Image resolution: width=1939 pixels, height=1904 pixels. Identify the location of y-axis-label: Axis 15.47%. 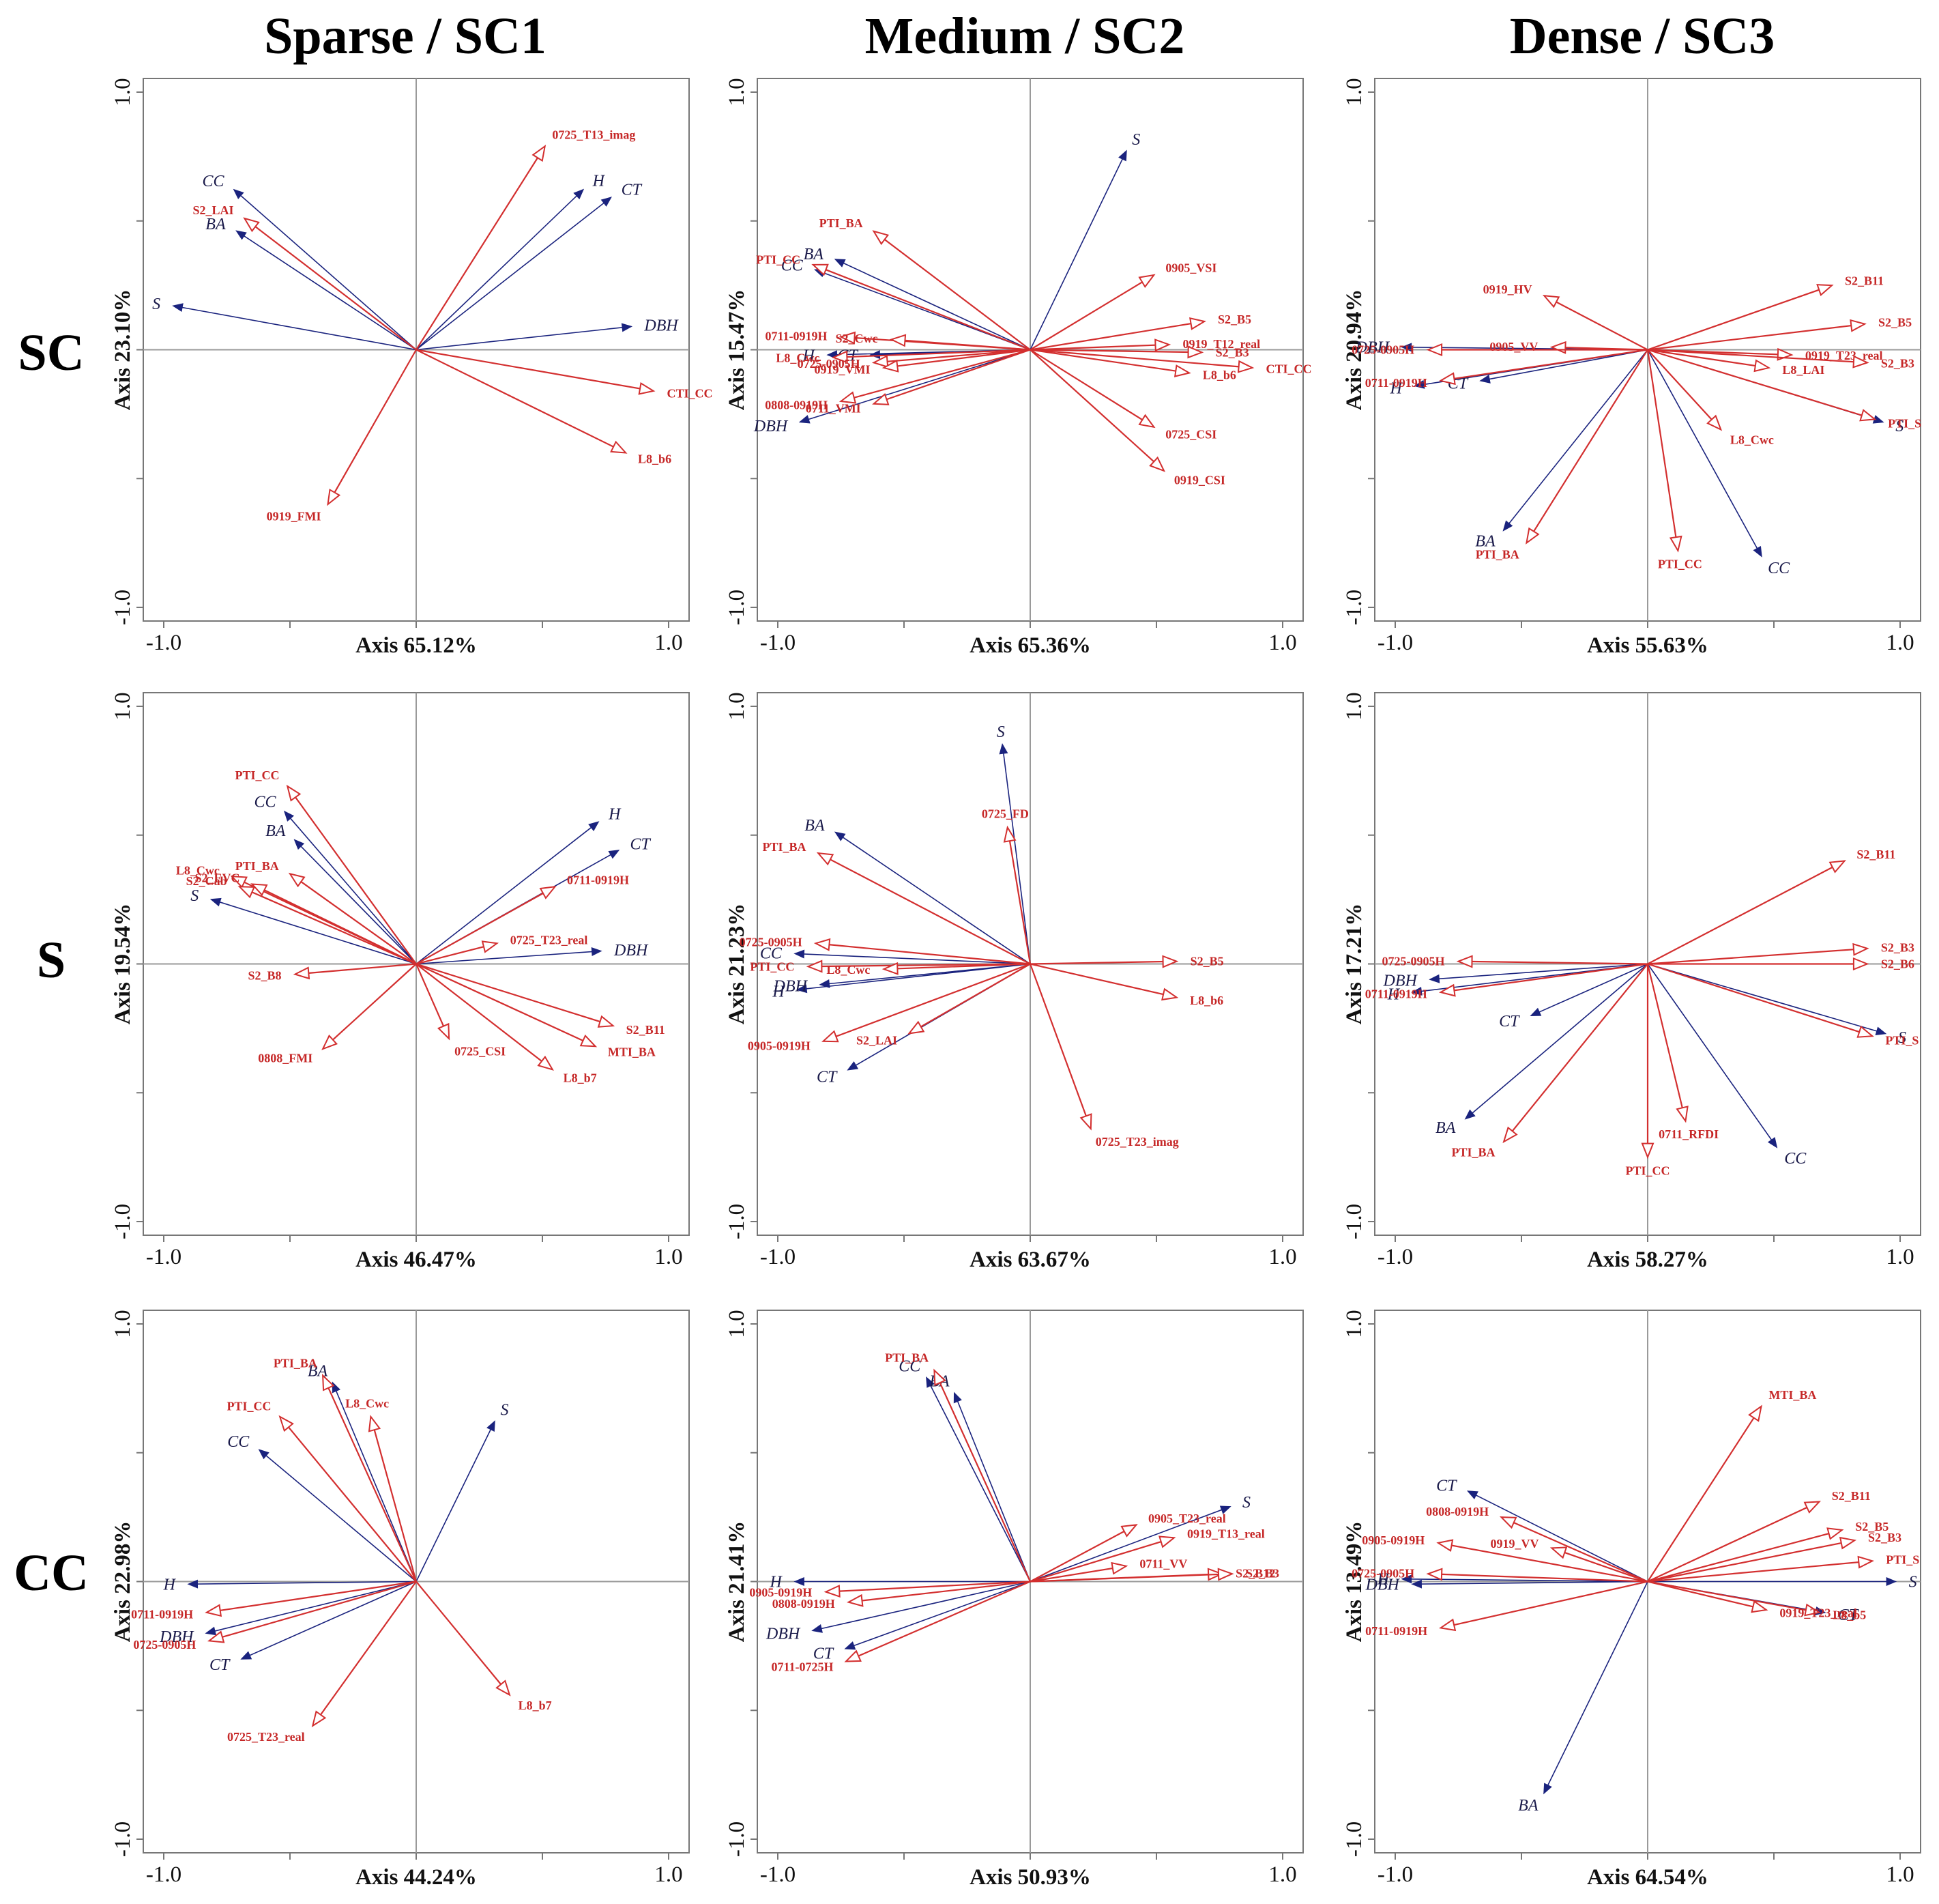
(737, 350).